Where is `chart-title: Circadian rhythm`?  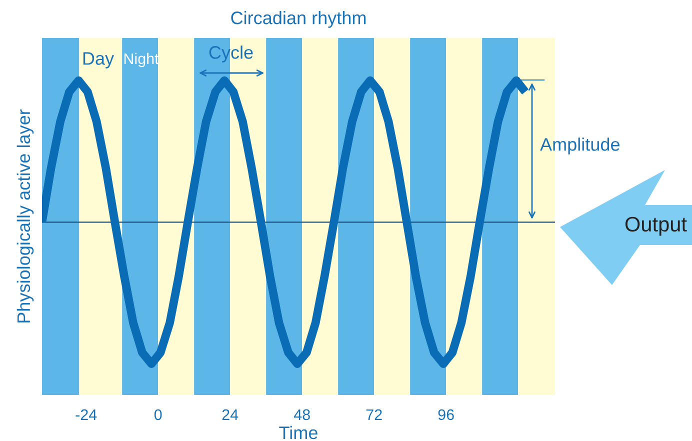
chart-title: Circadian rhythm is located at coordinates (298, 19).